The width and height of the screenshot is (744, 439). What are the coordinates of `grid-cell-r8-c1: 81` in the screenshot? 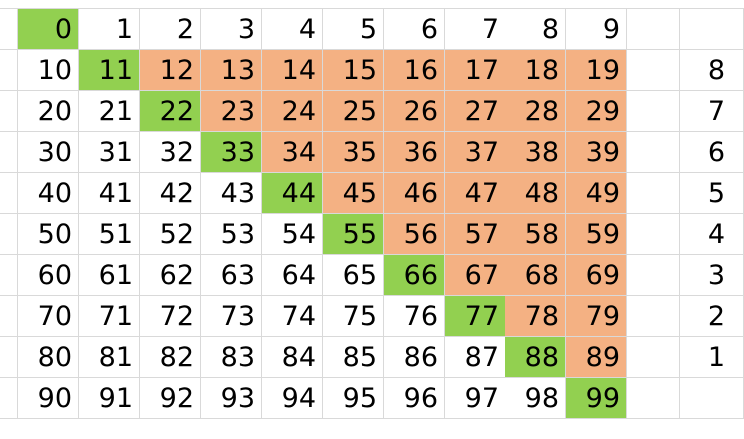 It's located at (109, 357).